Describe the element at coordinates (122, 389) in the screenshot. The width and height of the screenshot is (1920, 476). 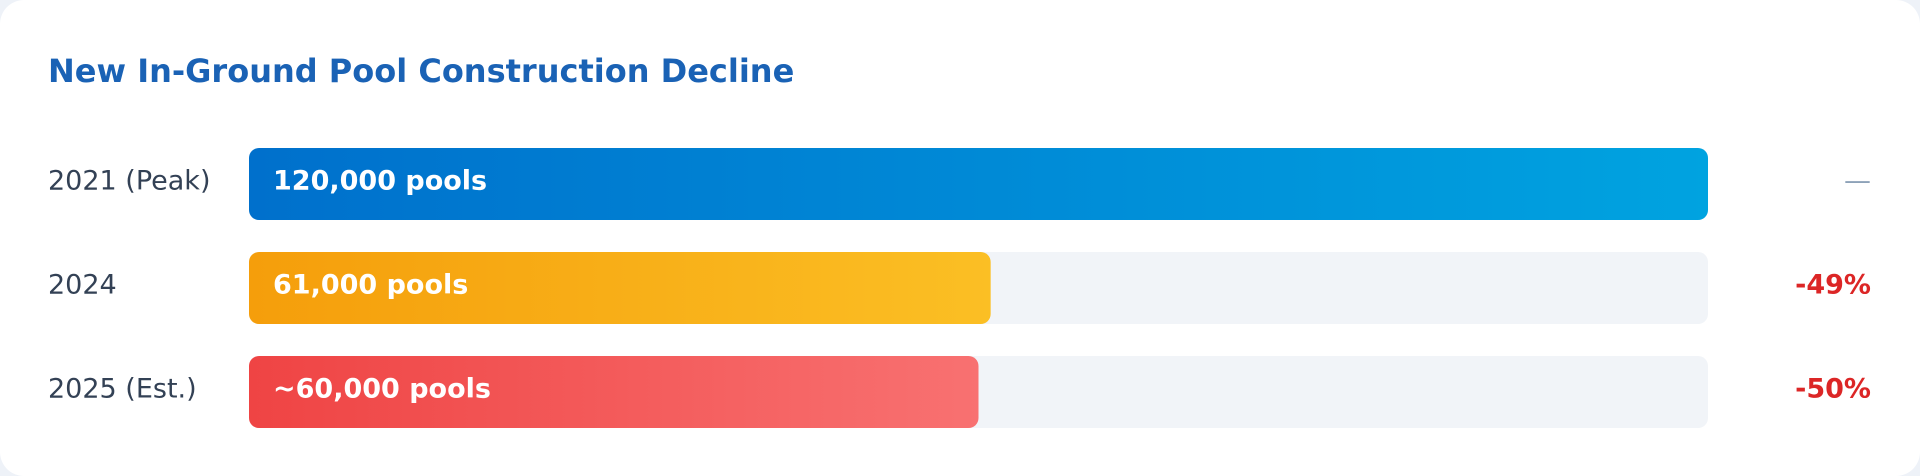
I see `category-label: 2025 (Est.)` at that location.